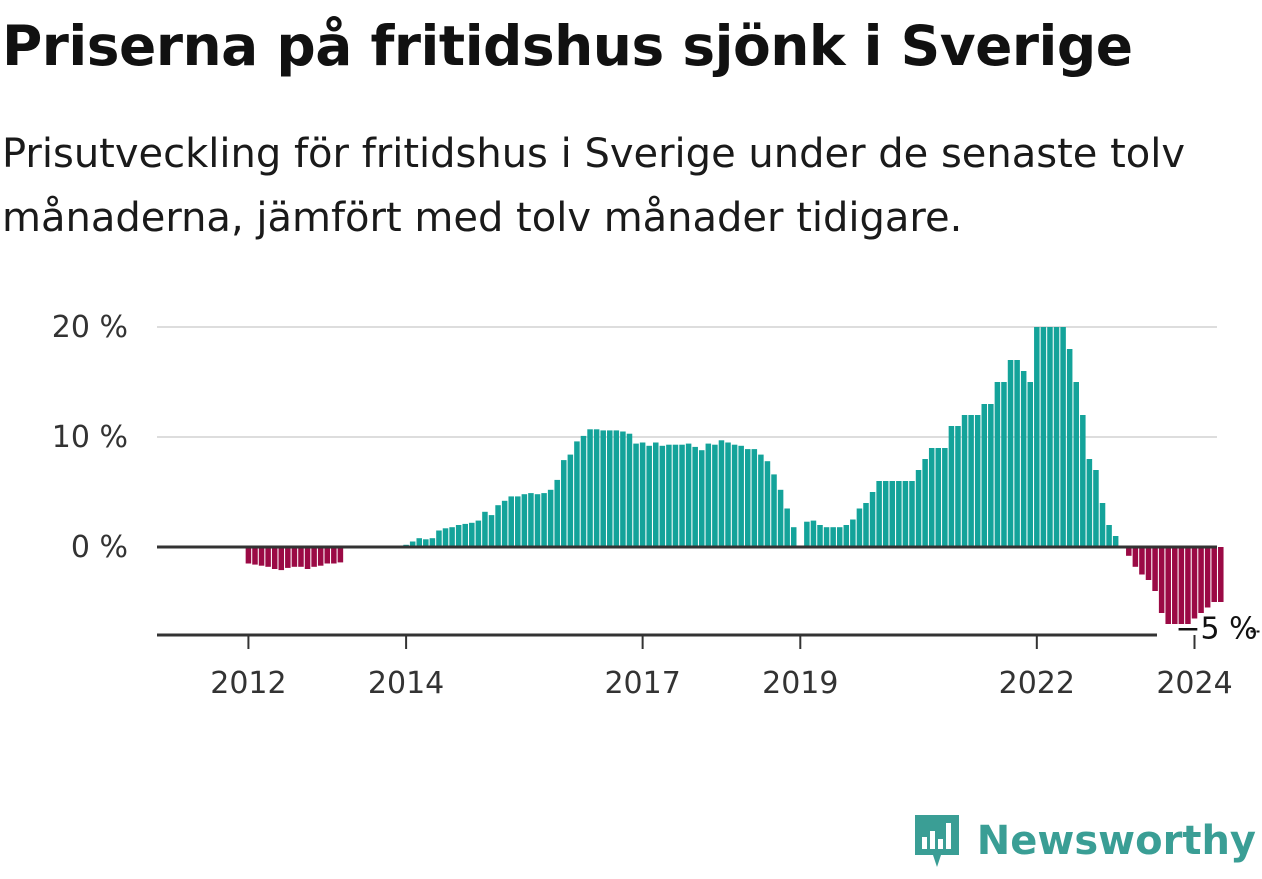  What do you see at coordinates (687, 597) in the screenshot?
I see `axis-layer` at bounding box center [687, 597].